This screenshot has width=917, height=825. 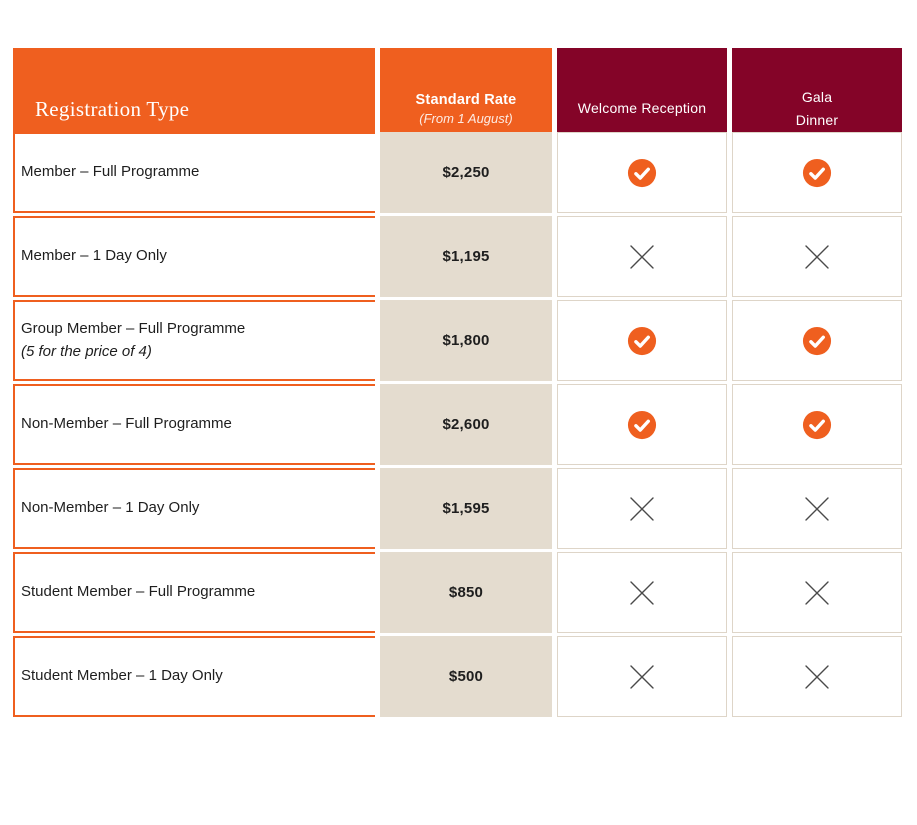 I want to click on registration-type-note: (5 for the price of 4), so click(x=86, y=351).